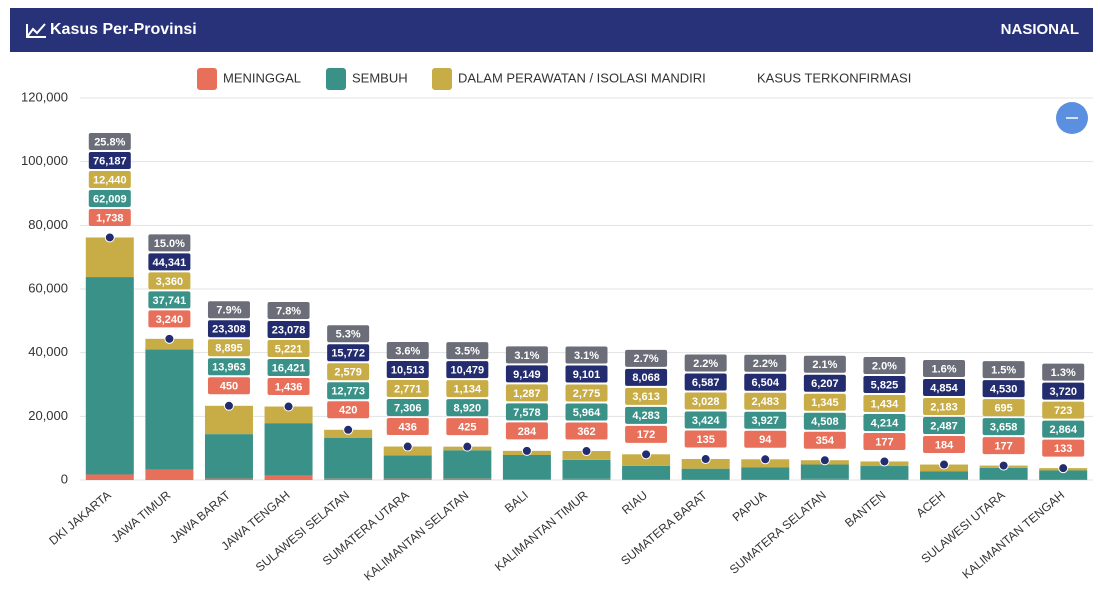 The image size is (1100, 614). What do you see at coordinates (944, 406) in the screenshot?
I see `data-label: 2,183` at bounding box center [944, 406].